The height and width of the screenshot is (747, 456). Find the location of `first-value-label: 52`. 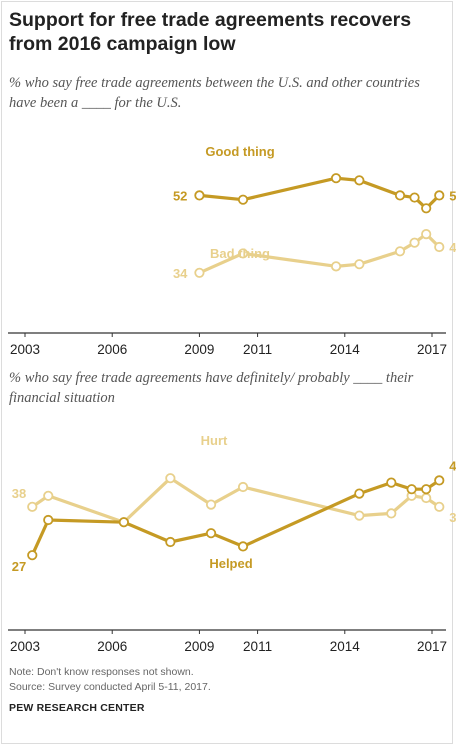

first-value-label: 52 is located at coordinates (180, 195).